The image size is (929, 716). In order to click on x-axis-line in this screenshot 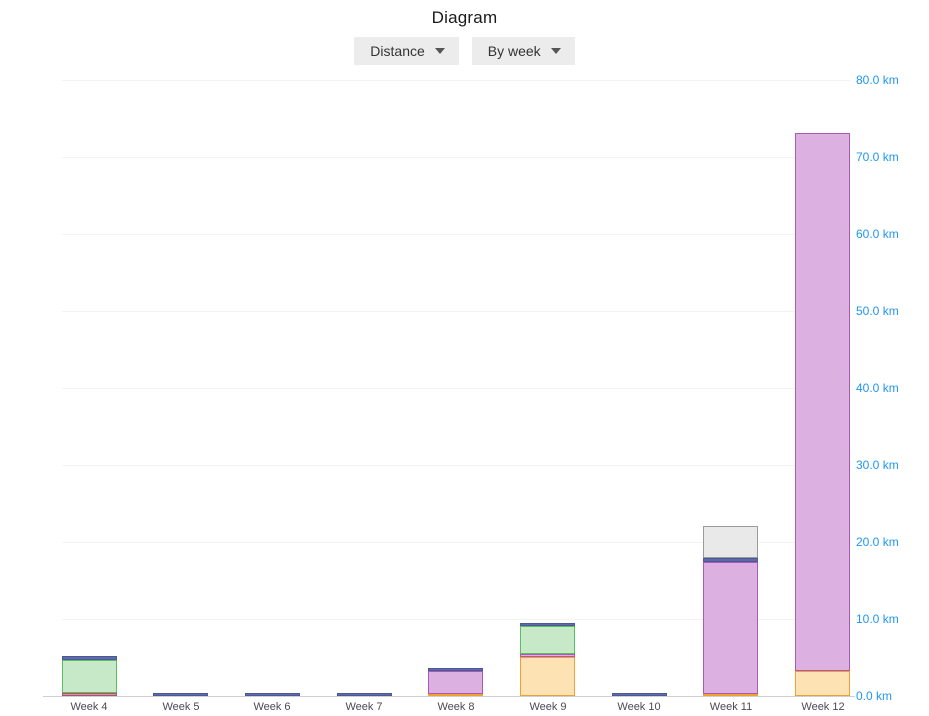, I will do `click(449, 696)`.